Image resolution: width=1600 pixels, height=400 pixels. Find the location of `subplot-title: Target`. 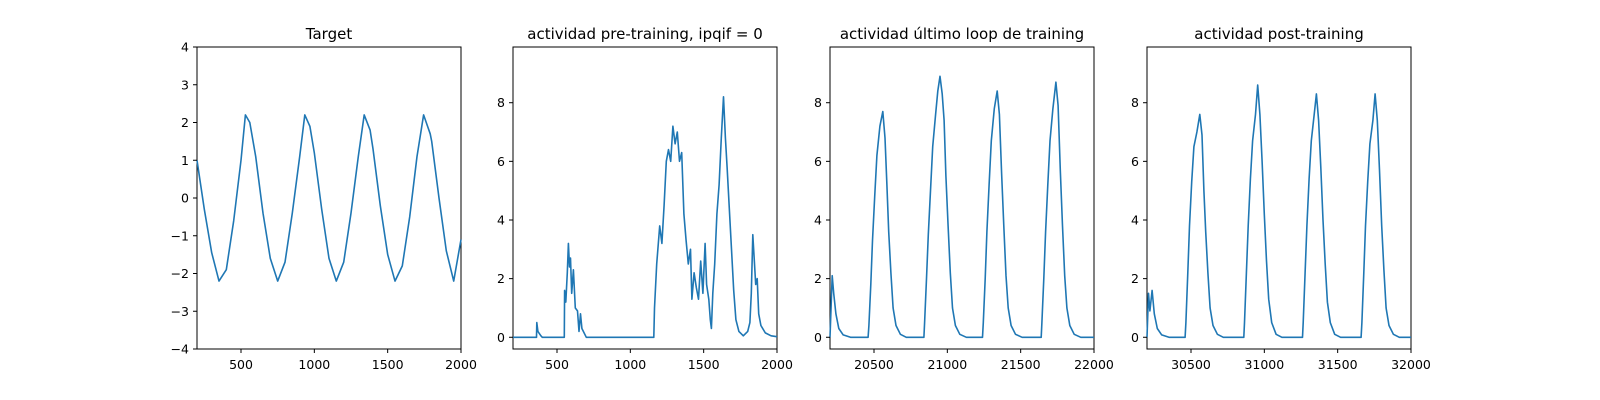

subplot-title: Target is located at coordinates (329, 34).